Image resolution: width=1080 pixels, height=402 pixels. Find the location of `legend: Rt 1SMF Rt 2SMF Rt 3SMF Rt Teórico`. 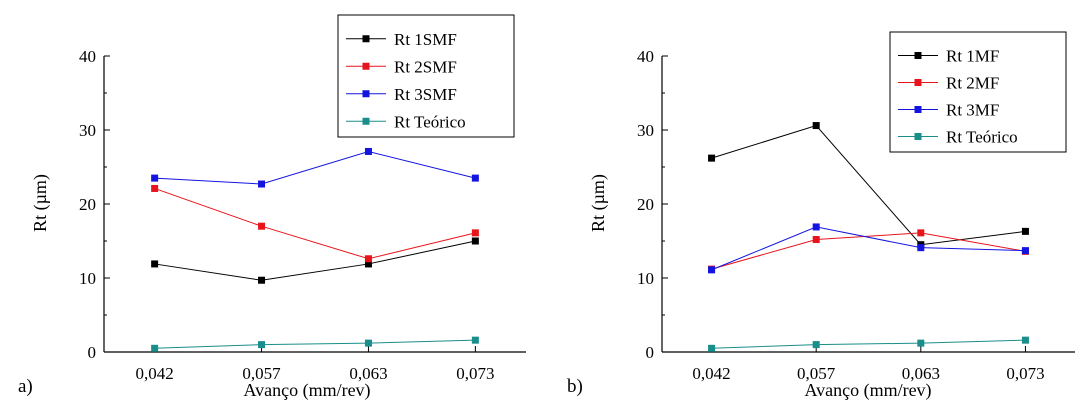

legend: Rt 1SMF Rt 2SMF Rt 3SMF Rt Teórico is located at coordinates (426, 76).